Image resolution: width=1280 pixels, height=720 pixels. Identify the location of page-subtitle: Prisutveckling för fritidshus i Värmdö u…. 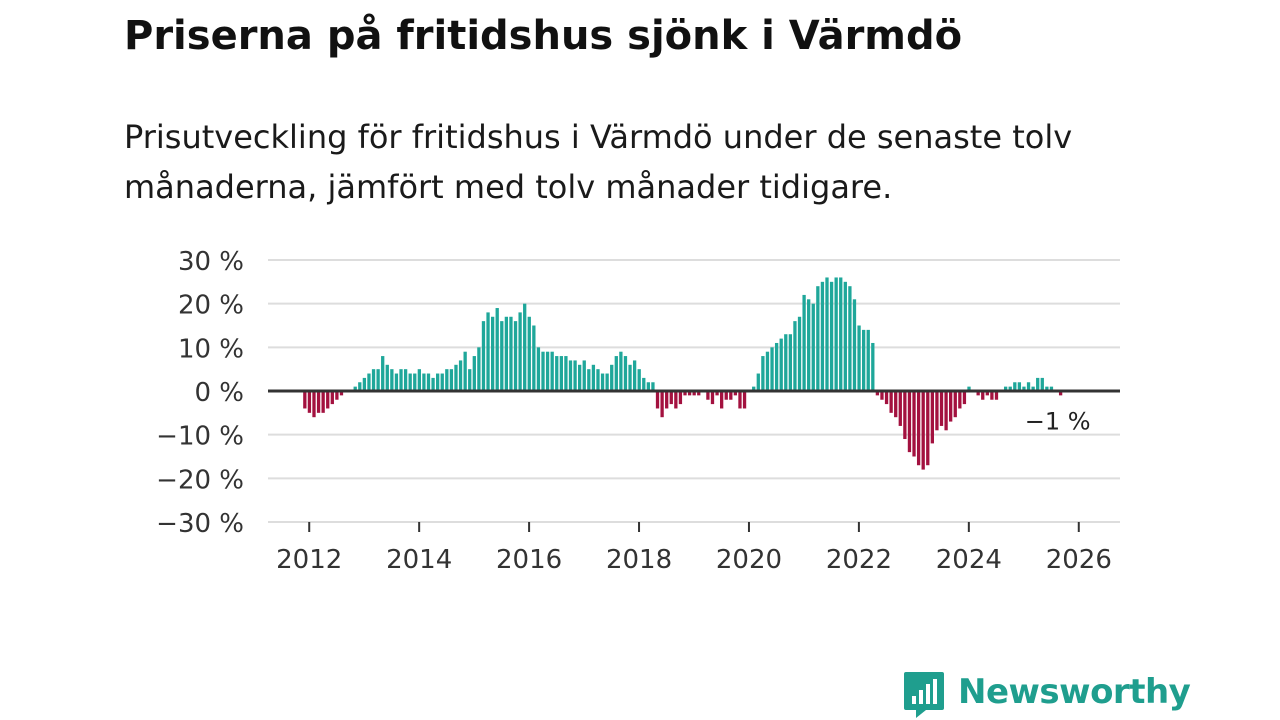
(598, 162).